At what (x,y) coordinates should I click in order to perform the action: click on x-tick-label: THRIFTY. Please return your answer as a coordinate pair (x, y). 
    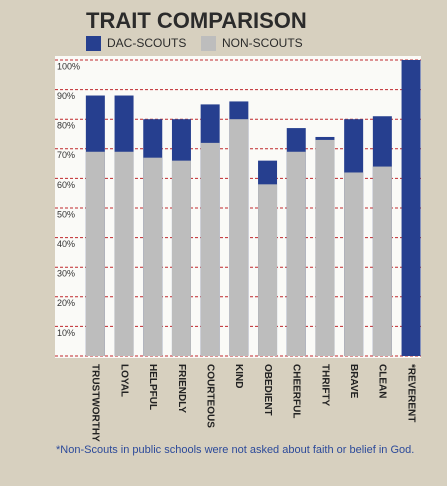
    Looking at the image, I should click on (324, 385).